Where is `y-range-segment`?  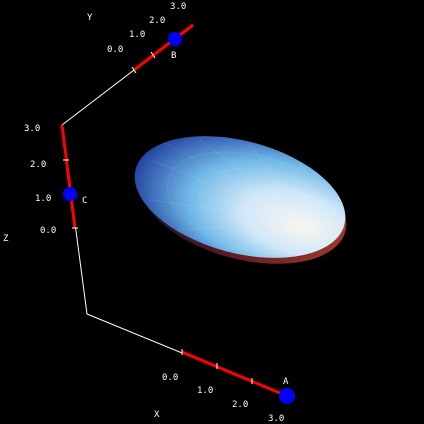
y-range-segment is located at coordinates (163, 47).